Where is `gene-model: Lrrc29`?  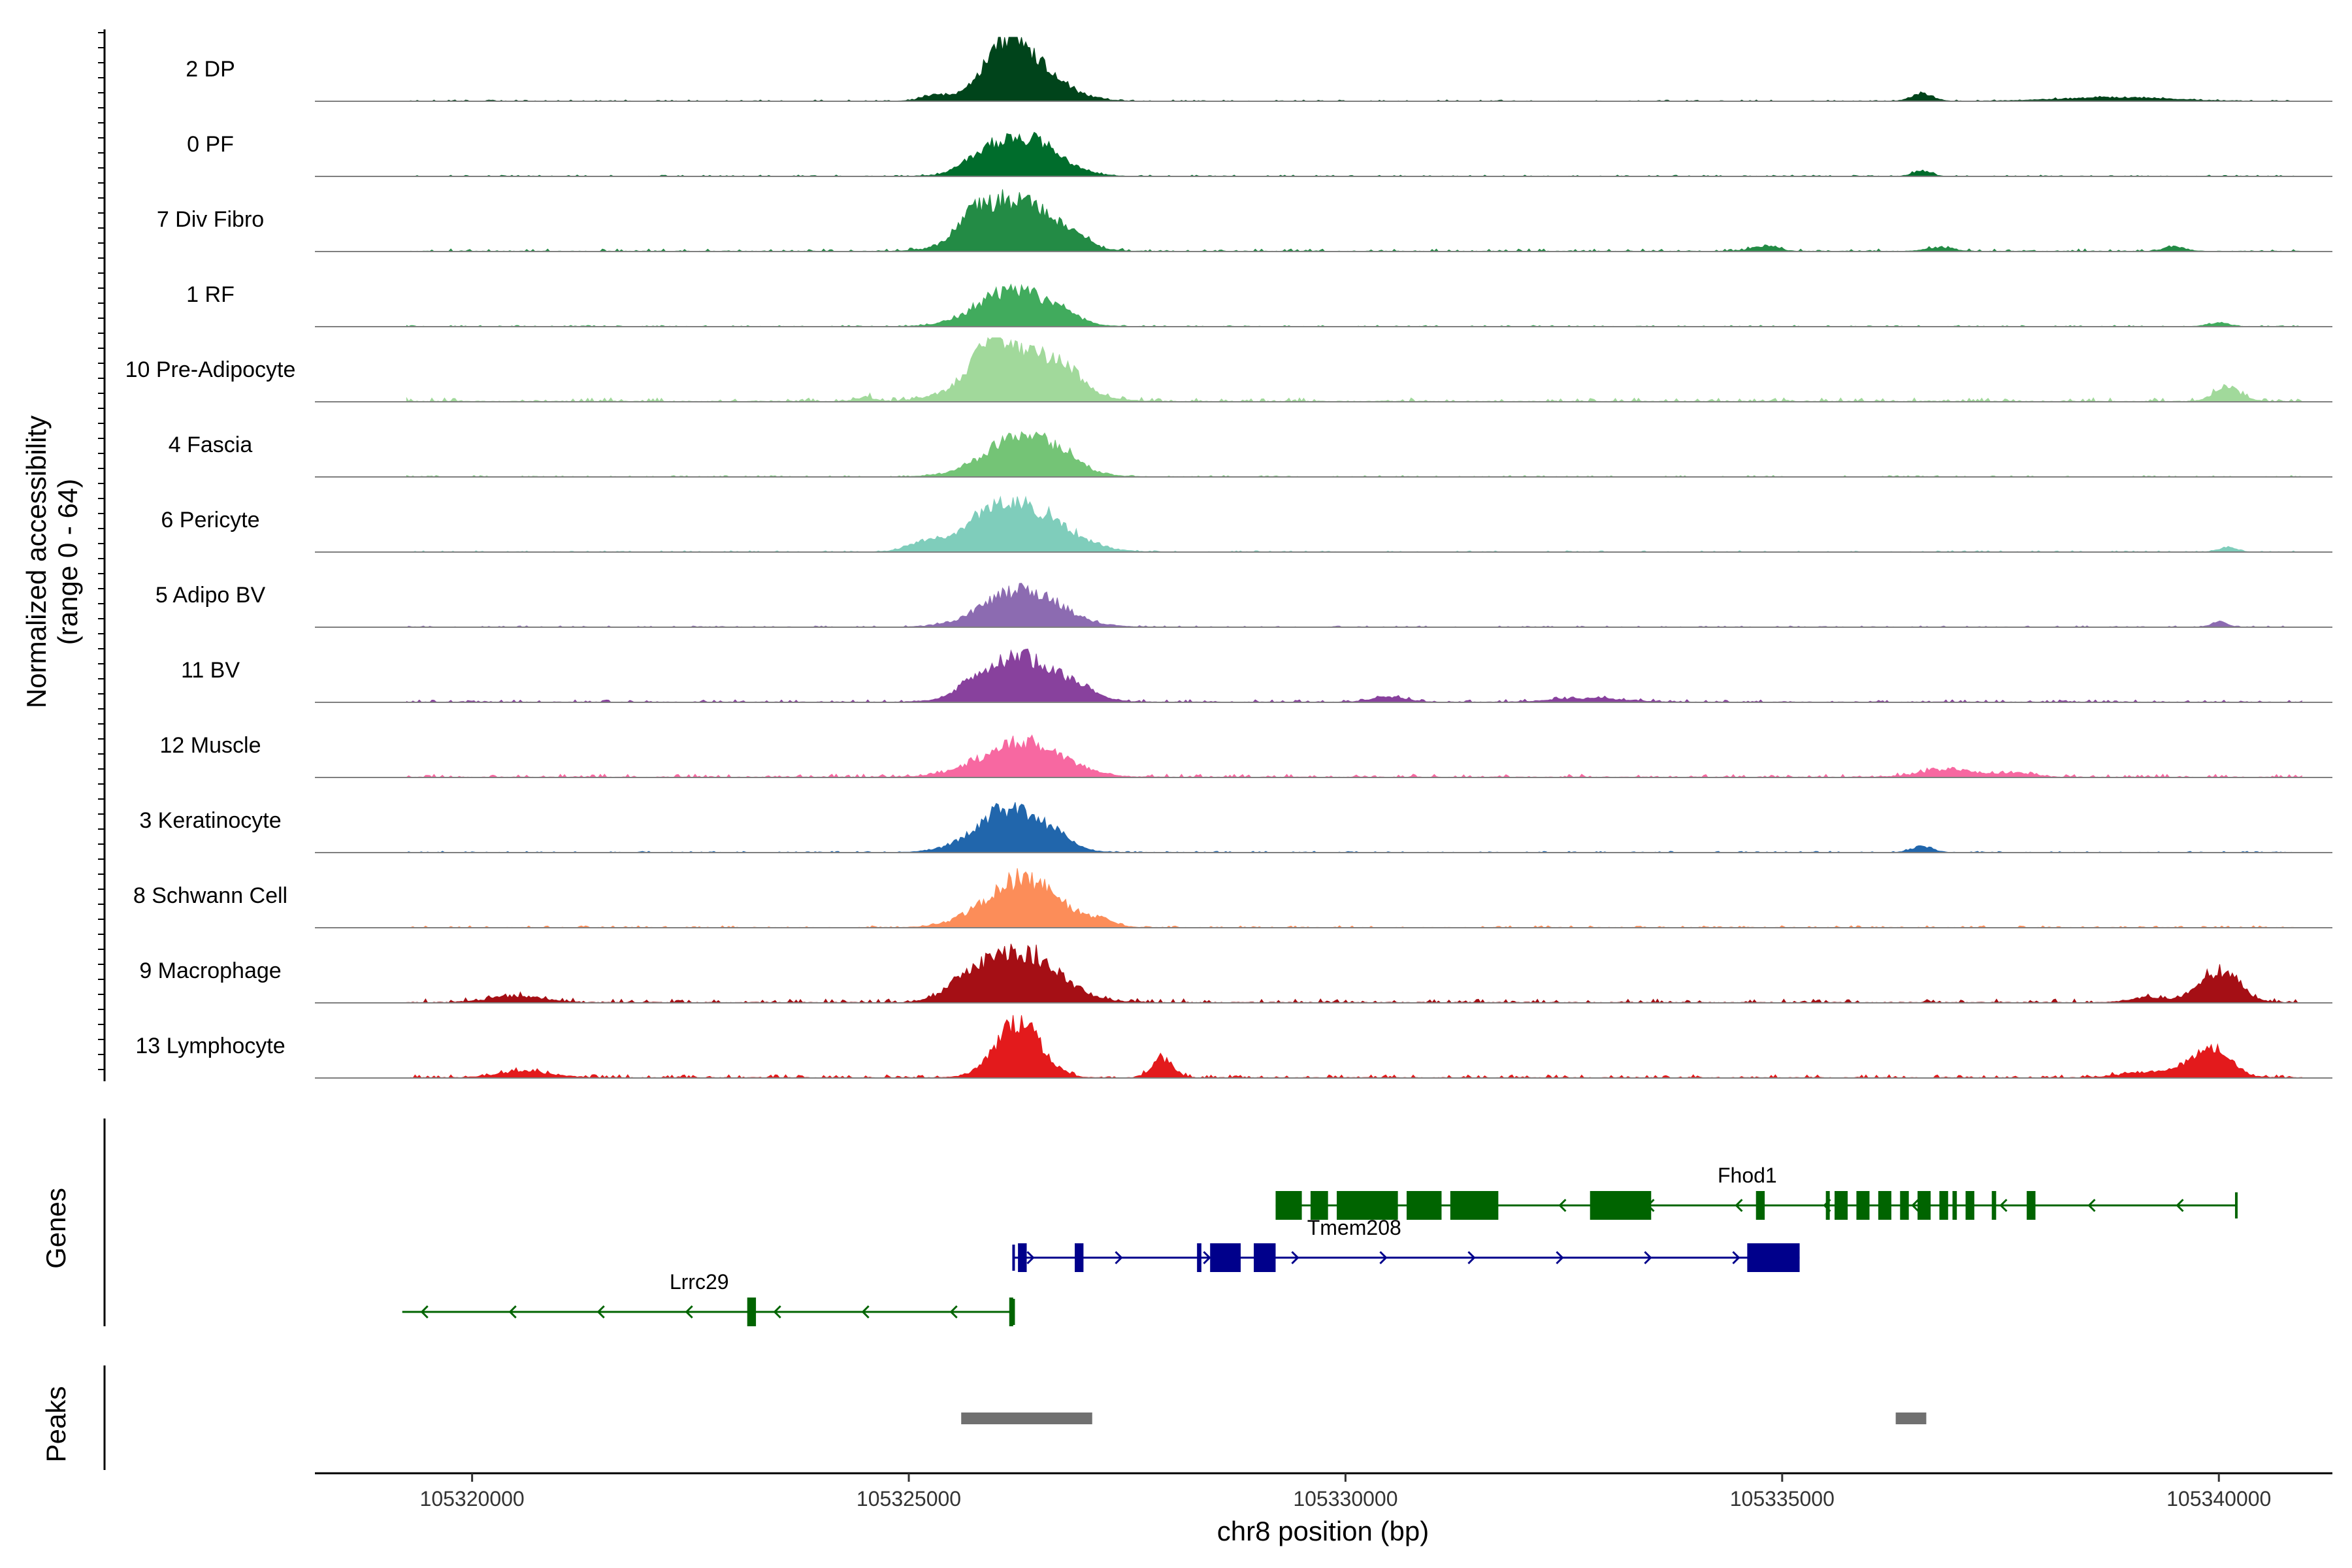 gene-model: Lrrc29 is located at coordinates (708, 1298).